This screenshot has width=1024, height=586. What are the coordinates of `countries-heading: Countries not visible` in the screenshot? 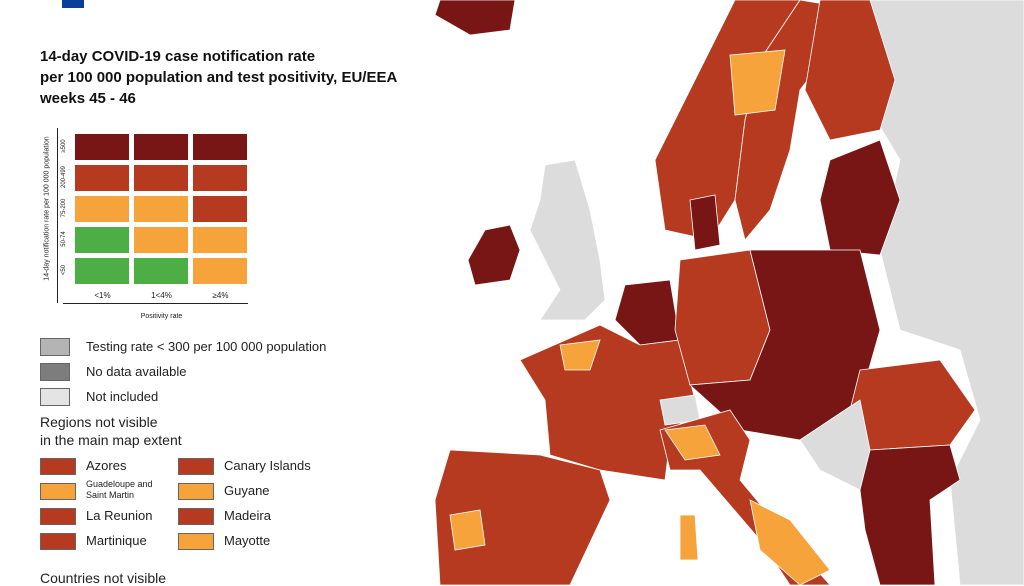 It's located at (103, 578).